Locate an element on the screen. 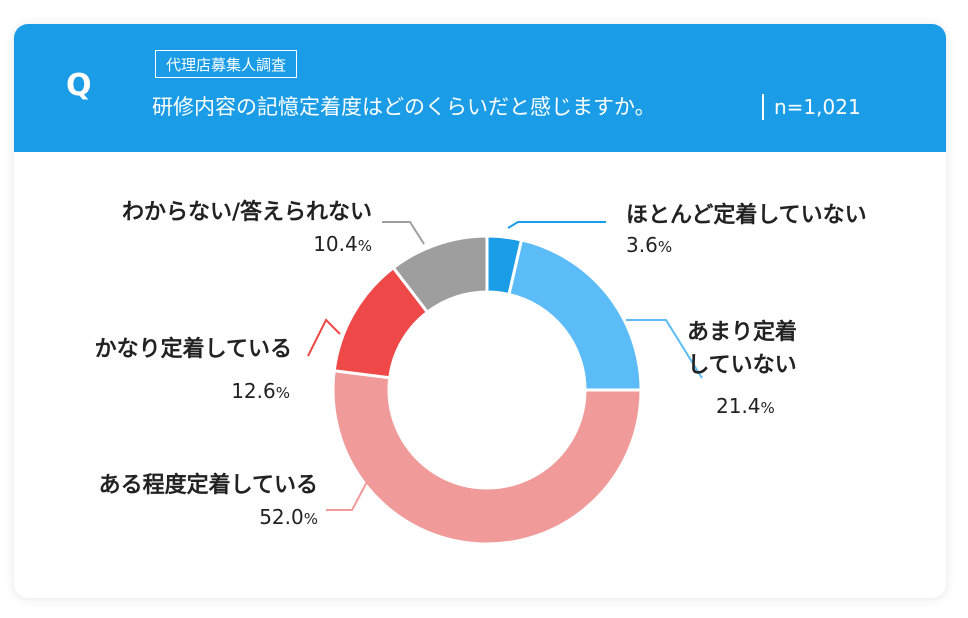  slice-label-1-1: していない is located at coordinates (741, 365).